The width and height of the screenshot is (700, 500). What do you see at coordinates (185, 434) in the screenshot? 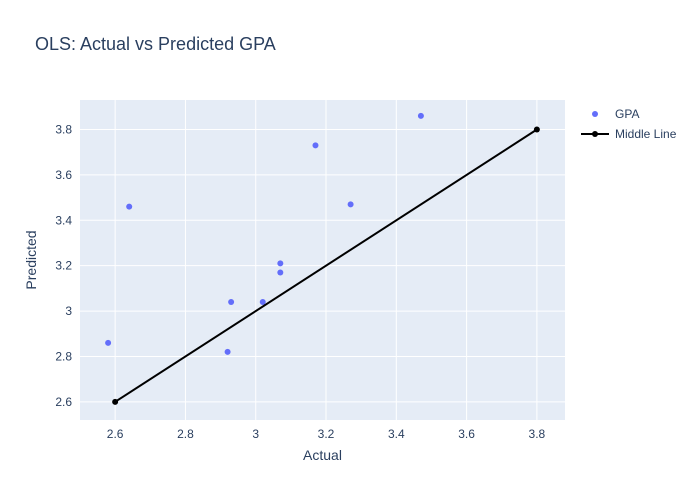
I see `x-tick-label: 2.8` at bounding box center [185, 434].